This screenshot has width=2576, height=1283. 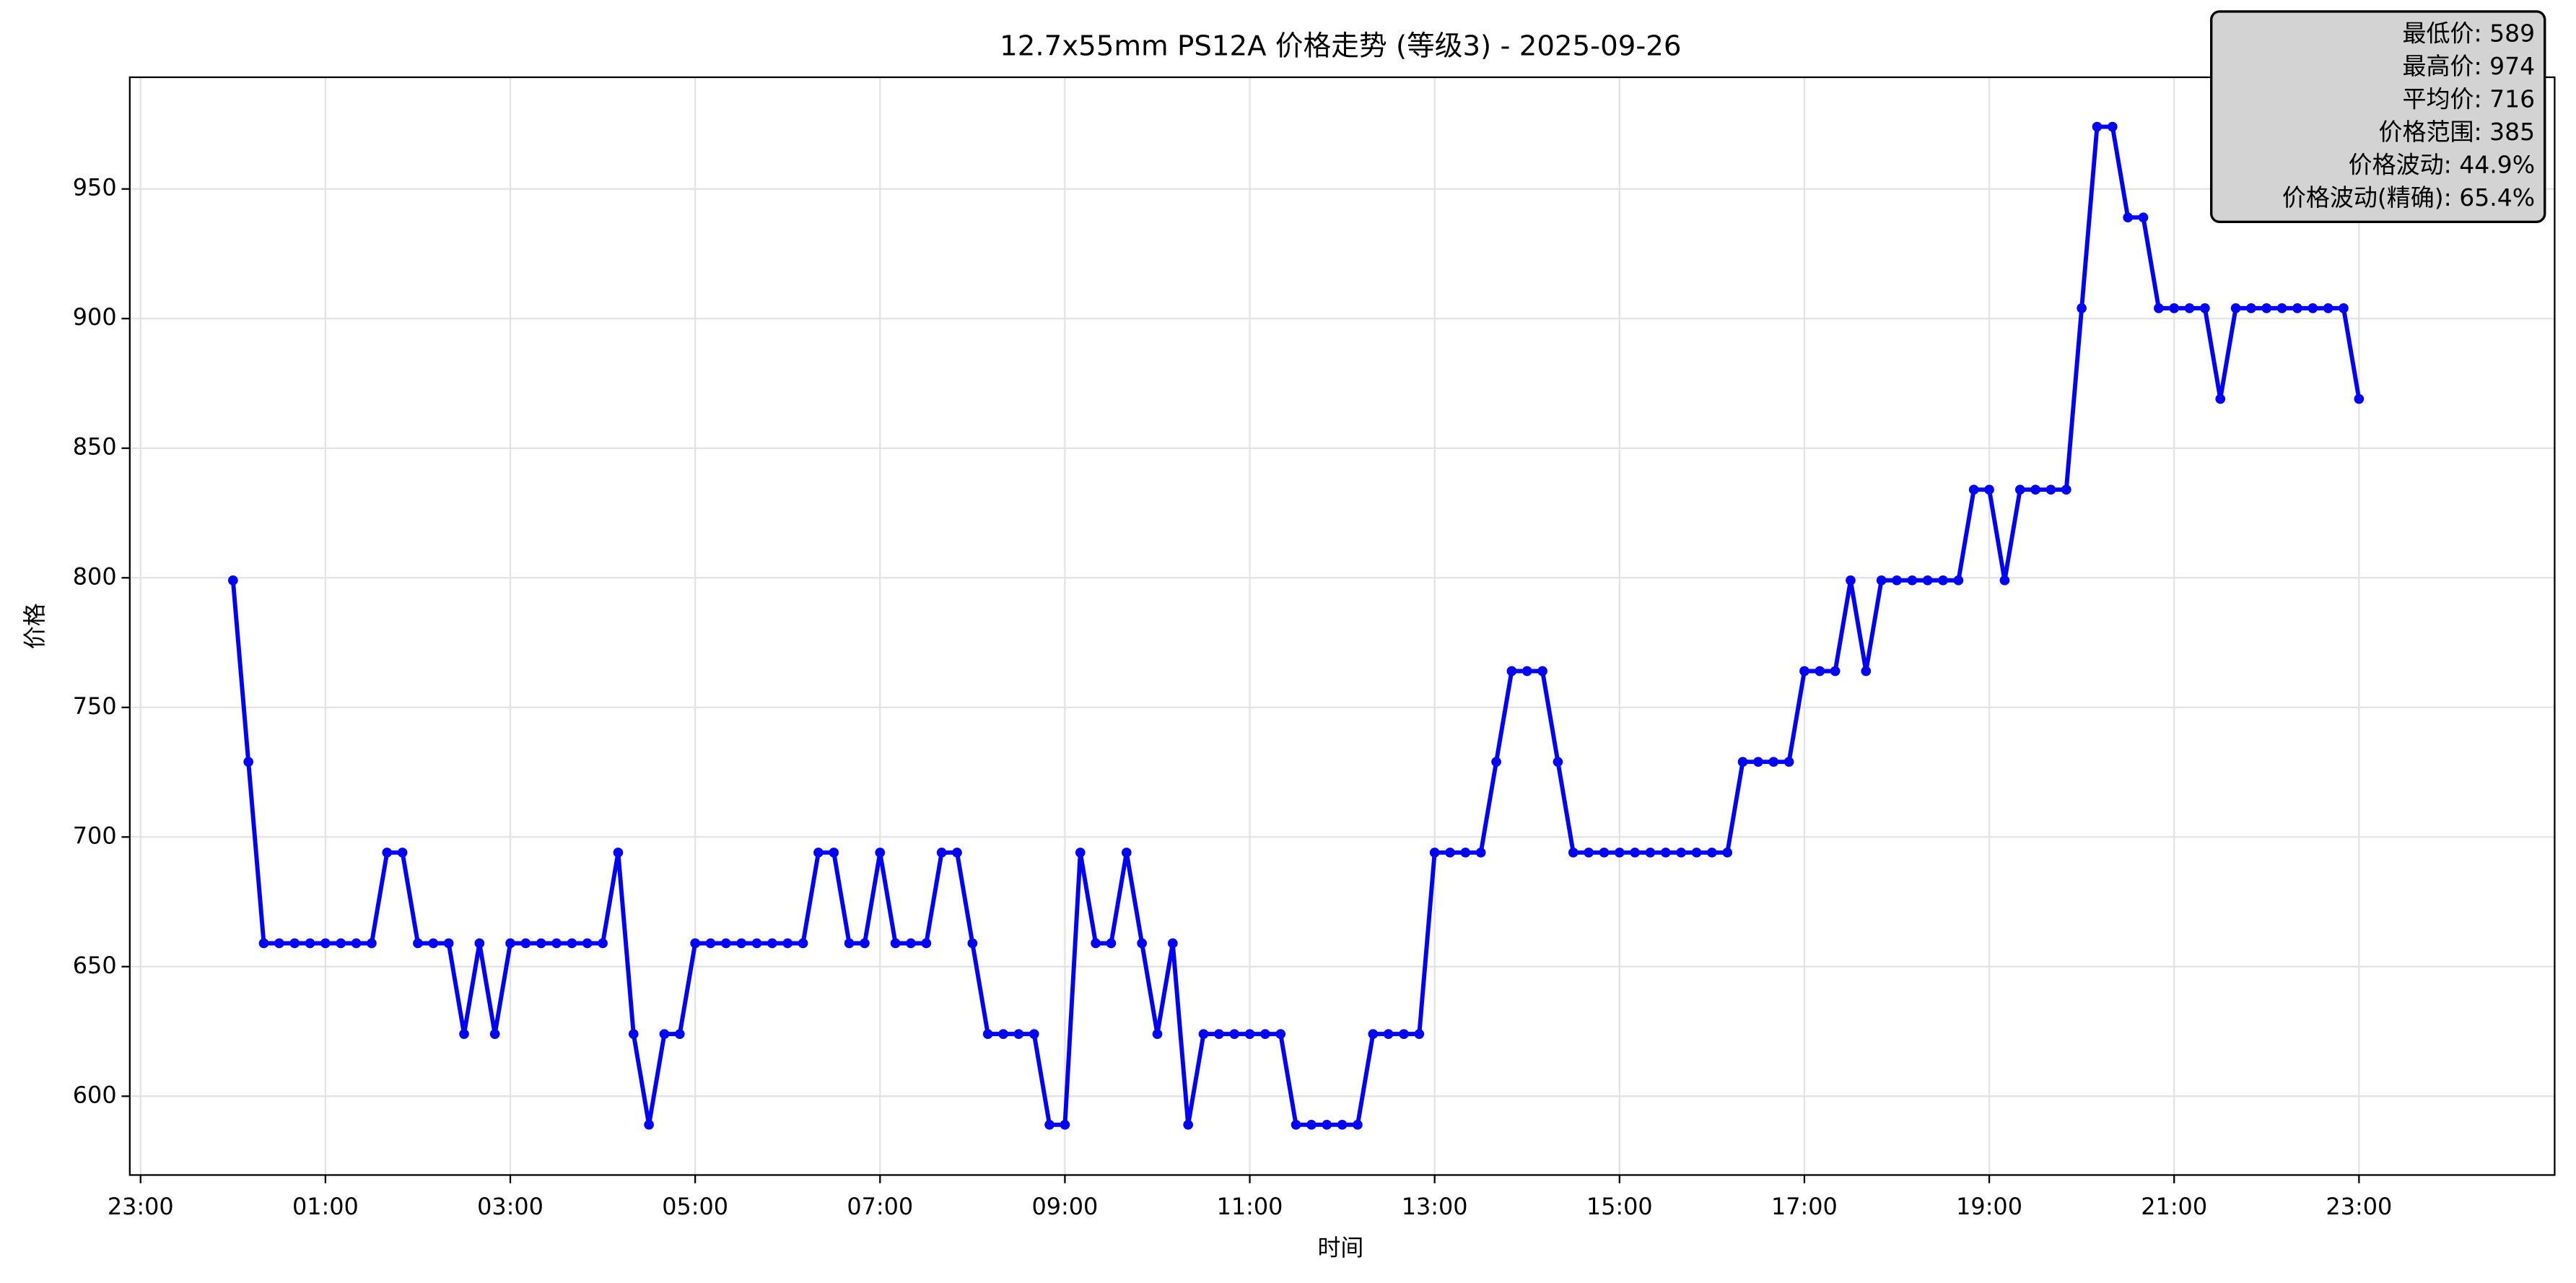 I want to click on x-tick-label: 19:00, so click(x=1989, y=1206).